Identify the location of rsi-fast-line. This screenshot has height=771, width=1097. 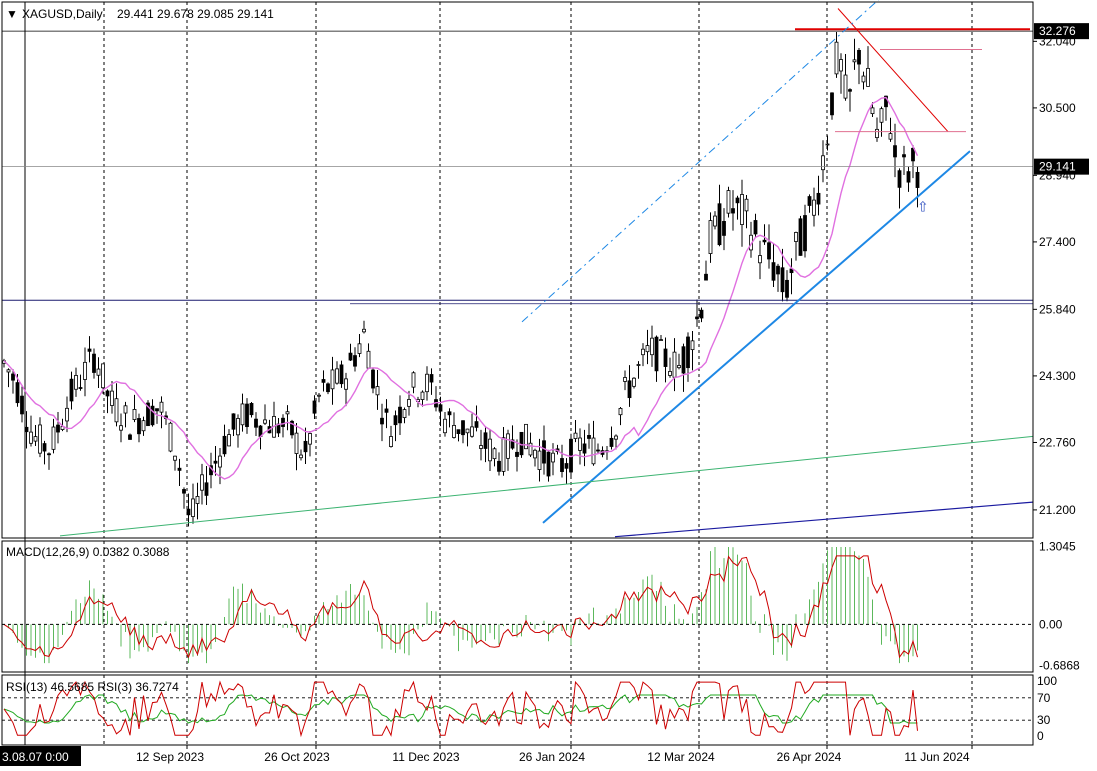
(460, 709).